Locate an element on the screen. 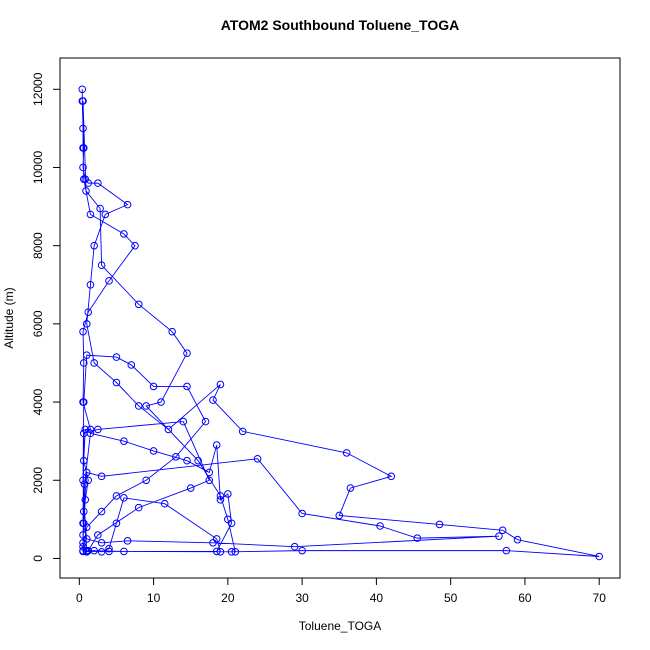  chart-title: ATOM2 Southbound Toluene_TOGA is located at coordinates (340, 25).